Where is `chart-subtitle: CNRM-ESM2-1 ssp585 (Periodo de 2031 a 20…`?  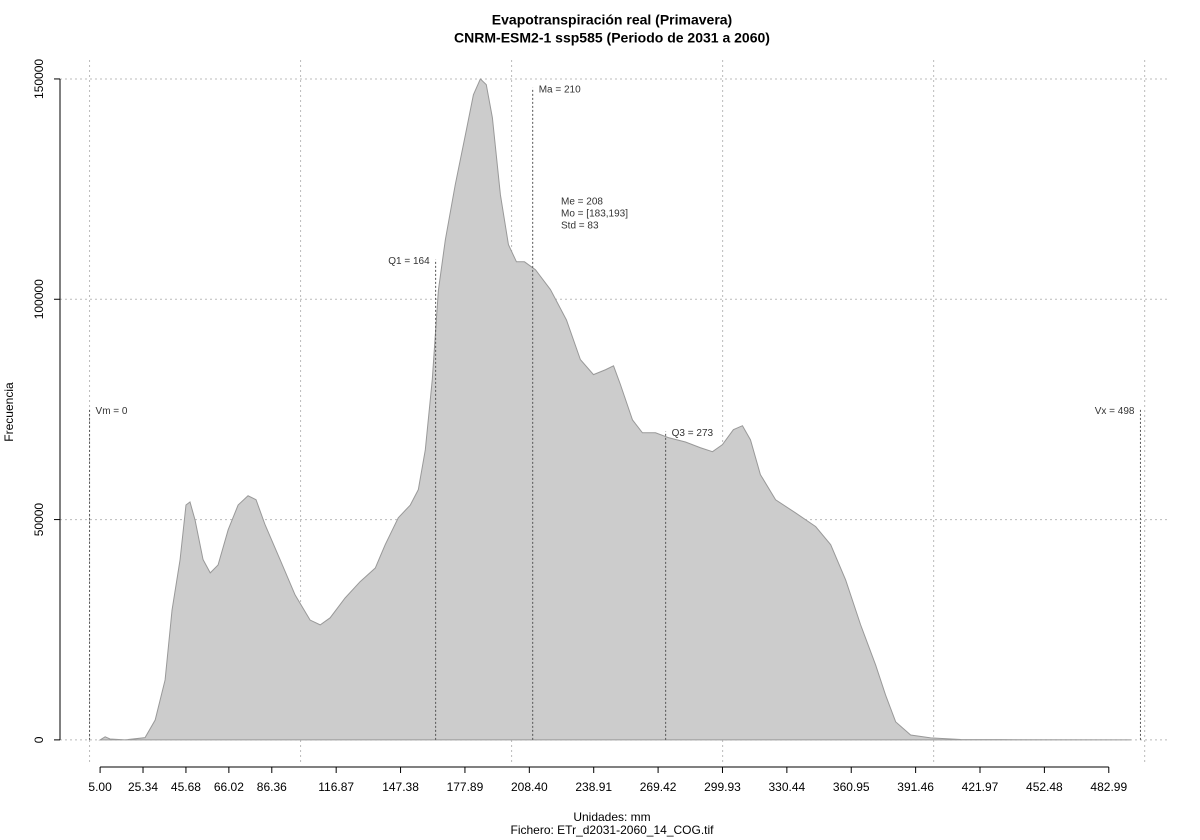 chart-subtitle: CNRM-ESM2-1 ssp585 (Periodo de 2031 a 20… is located at coordinates (612, 38).